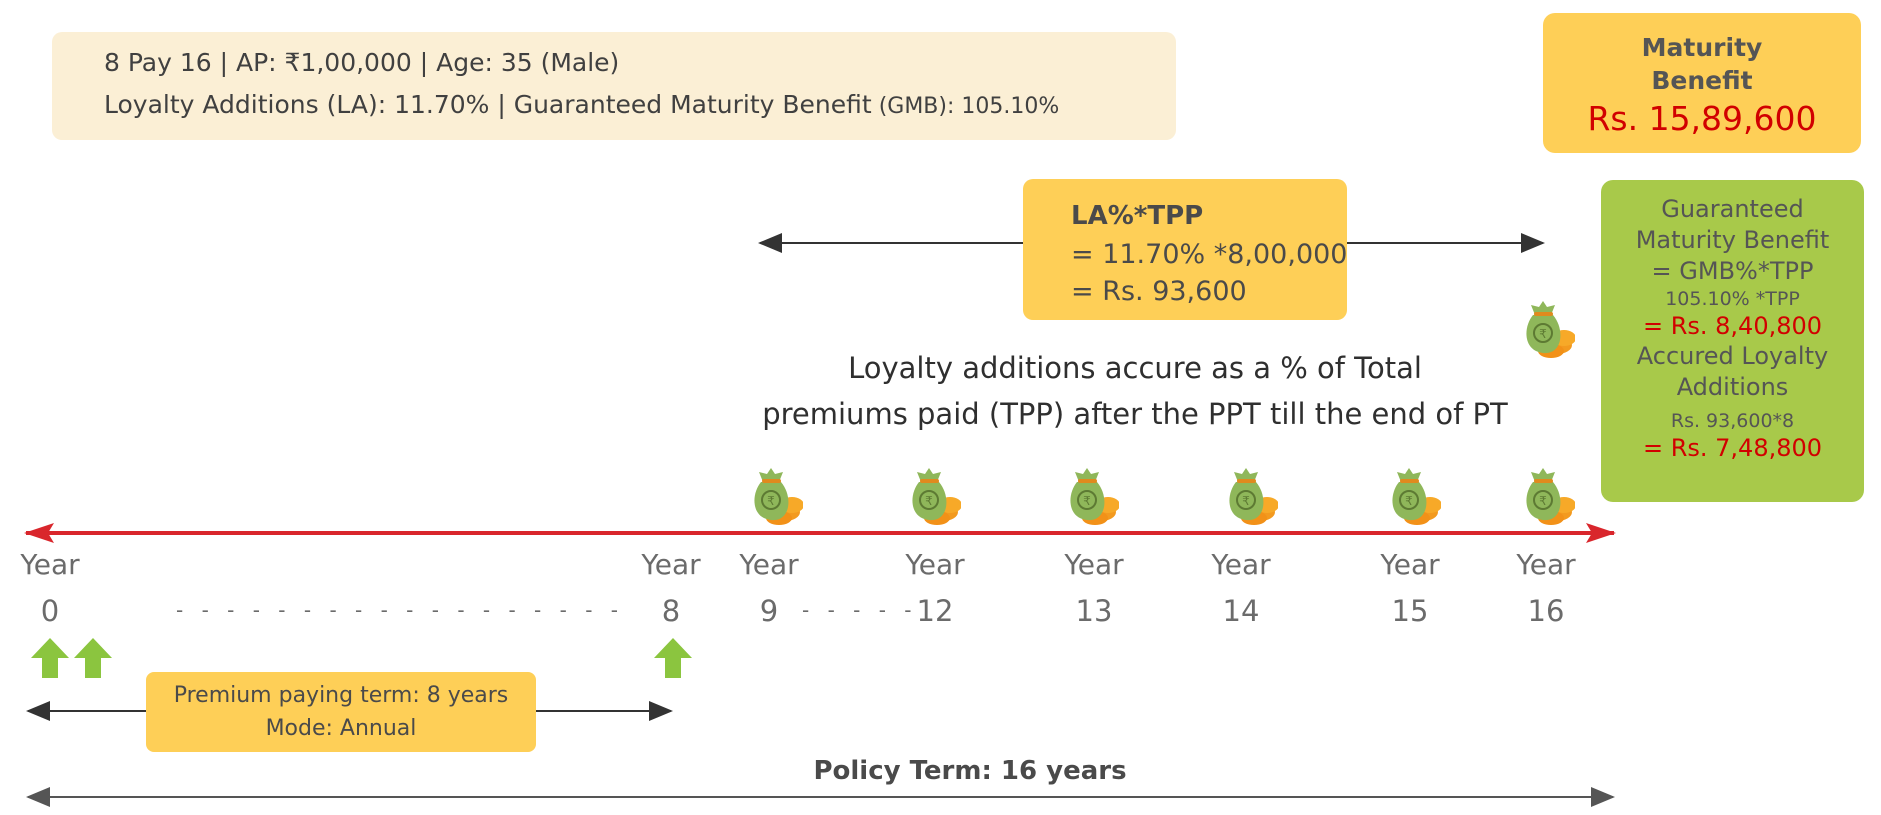 The image size is (1881, 815). I want to click on ppt-line2: Mode: Annual, so click(341, 728).